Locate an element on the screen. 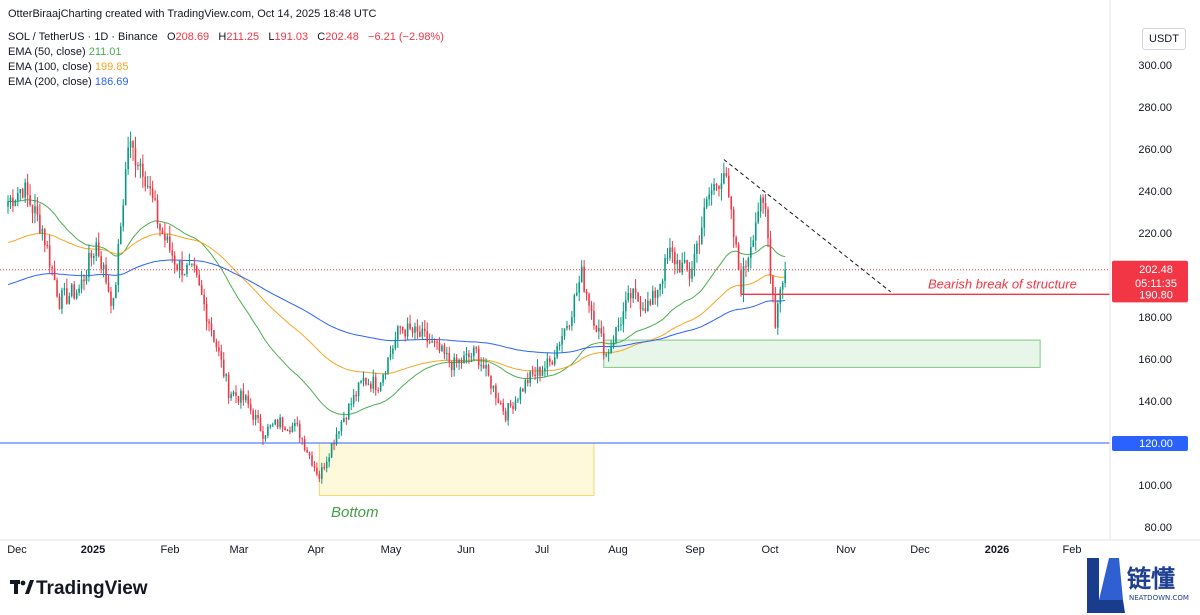  legend-ema200-row: EMA (200, close) 186.69 is located at coordinates (226, 82).